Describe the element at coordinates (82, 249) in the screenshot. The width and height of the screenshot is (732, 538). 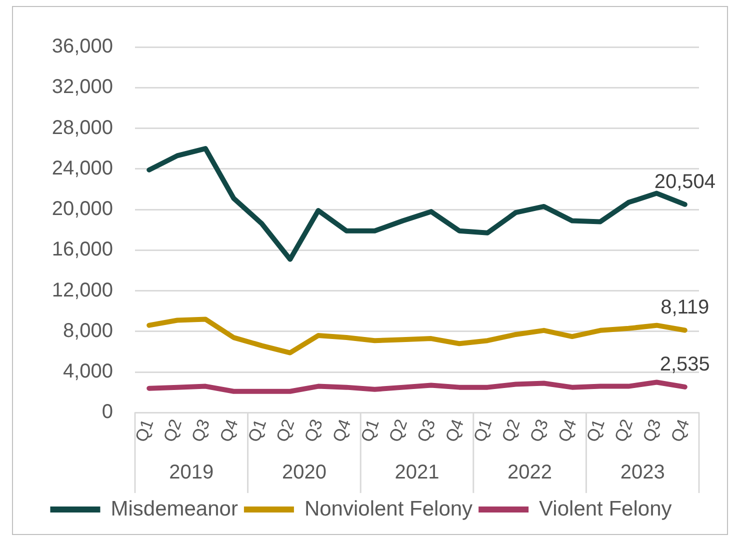
I see `y-tick-label: 16,000` at that location.